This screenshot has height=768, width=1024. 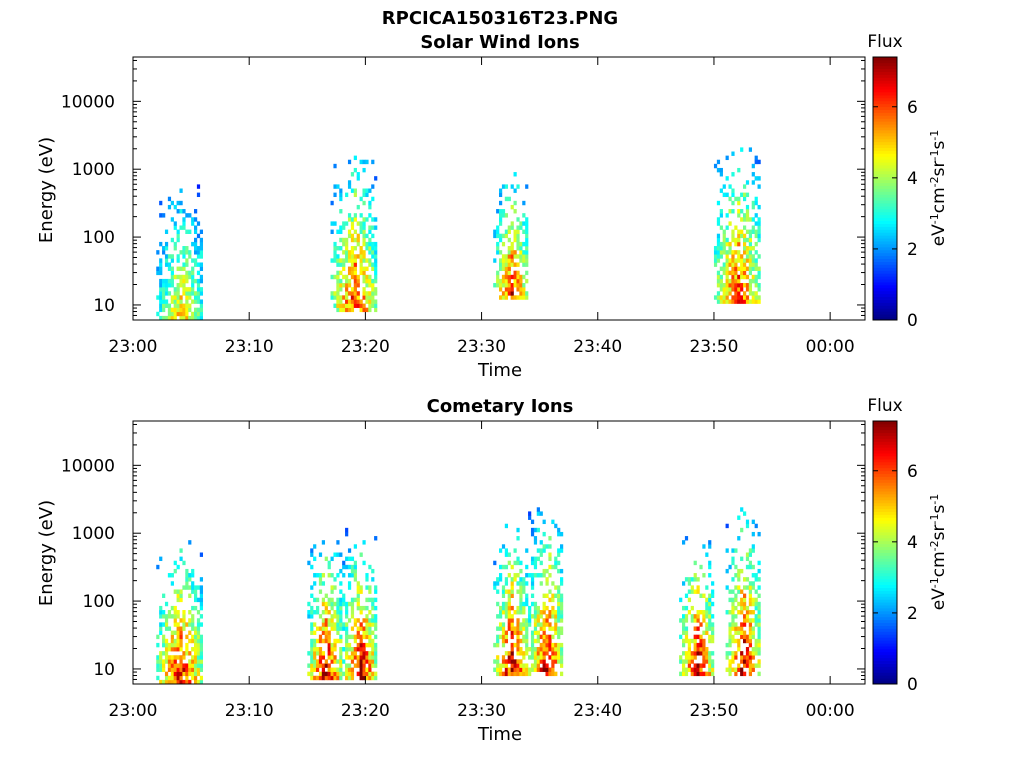 What do you see at coordinates (884, 406) in the screenshot?
I see `colorbar-title: Flux` at bounding box center [884, 406].